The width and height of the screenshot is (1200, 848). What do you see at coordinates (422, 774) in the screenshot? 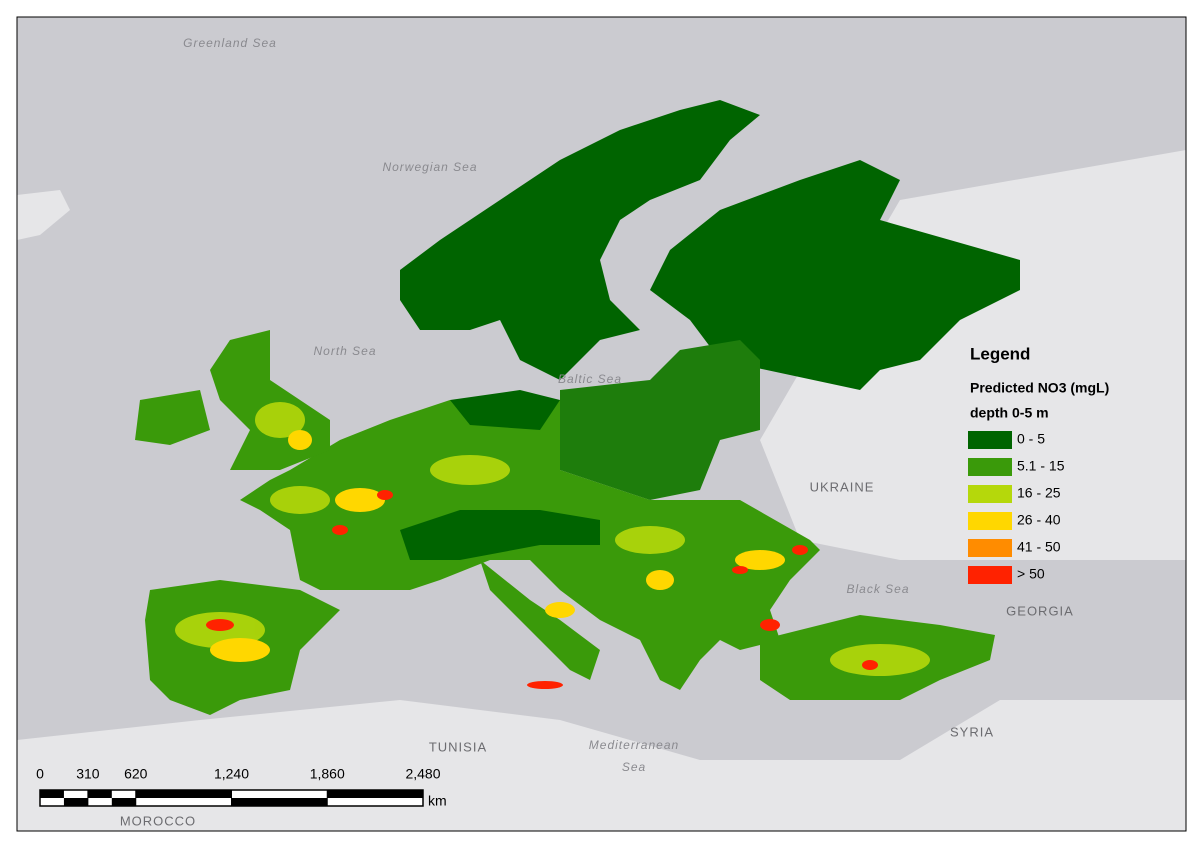
I see `scale-label: 2,480` at bounding box center [422, 774].